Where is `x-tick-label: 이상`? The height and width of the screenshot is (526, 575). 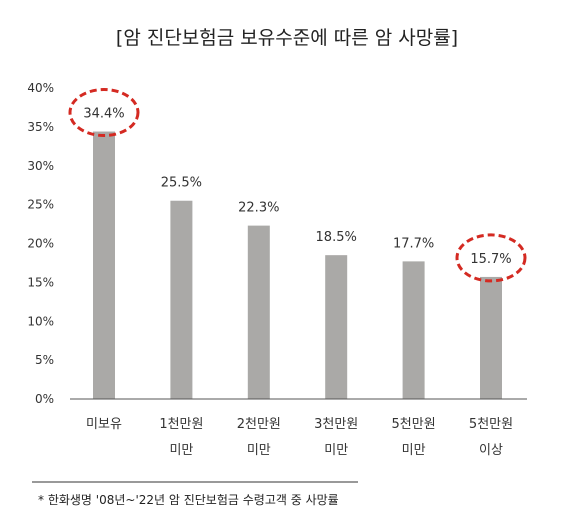
x-tick-label: 이상 is located at coordinates (491, 450).